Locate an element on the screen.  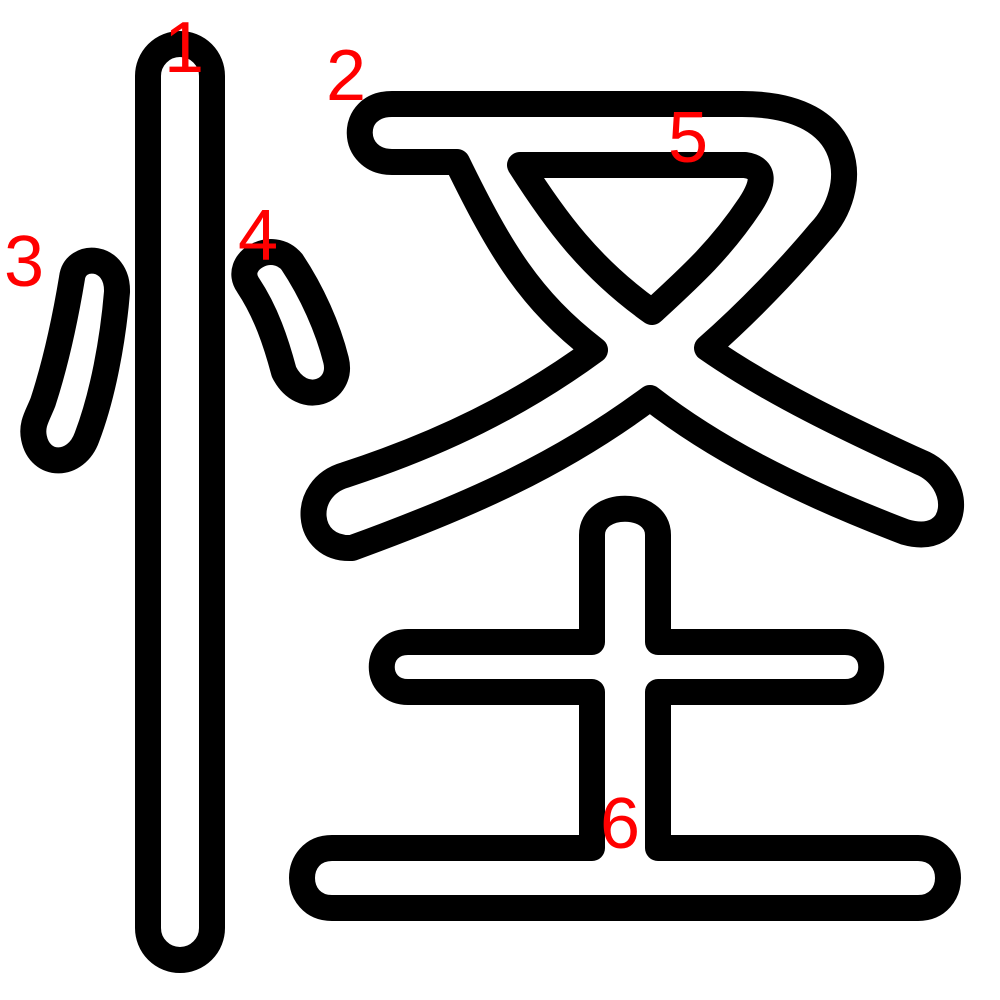
stroke-number-6: 6 is located at coordinates (620, 824).